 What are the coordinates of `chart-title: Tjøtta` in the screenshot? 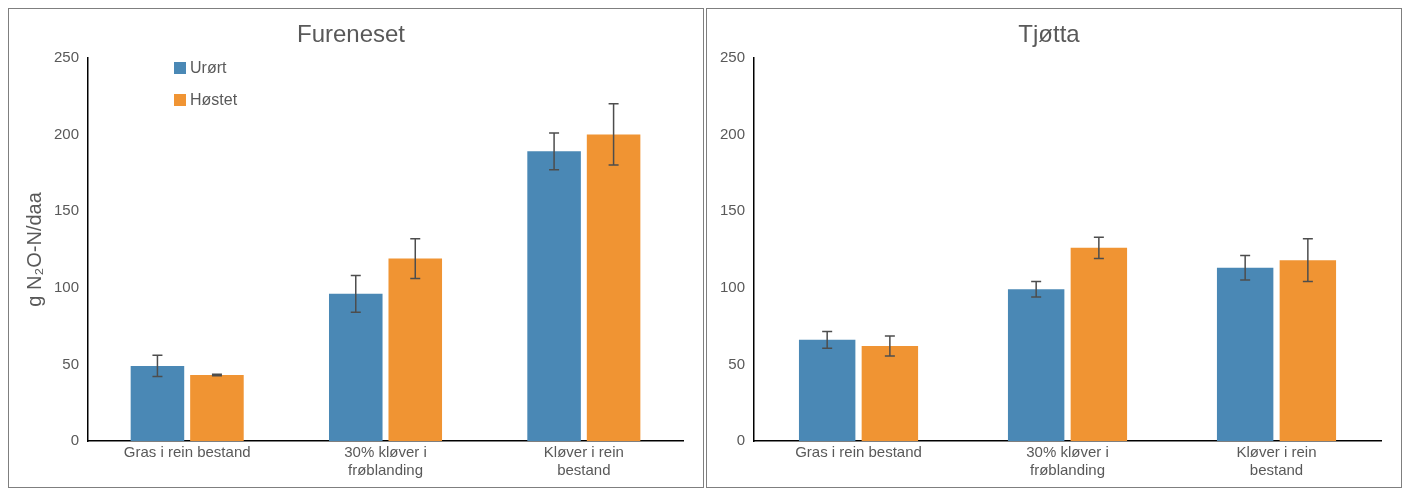 It's located at (1049, 34).